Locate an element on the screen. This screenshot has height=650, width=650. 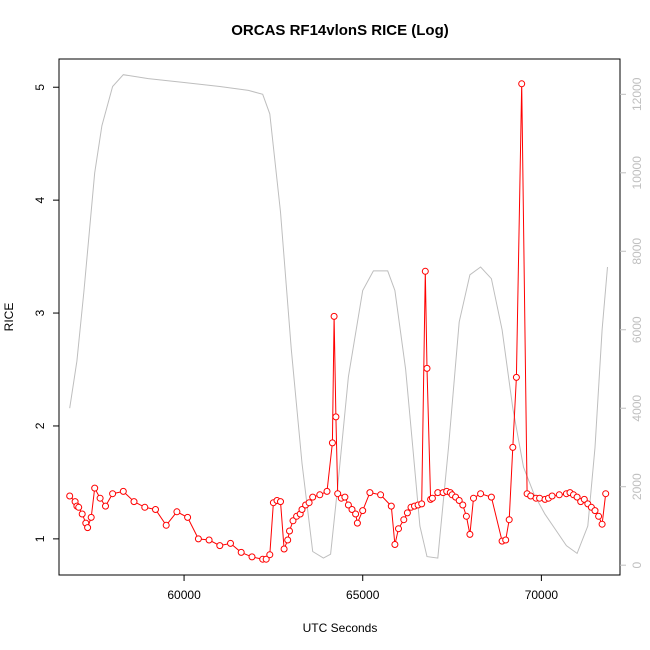
x-tick-label-0: 60000 is located at coordinates (184, 595).